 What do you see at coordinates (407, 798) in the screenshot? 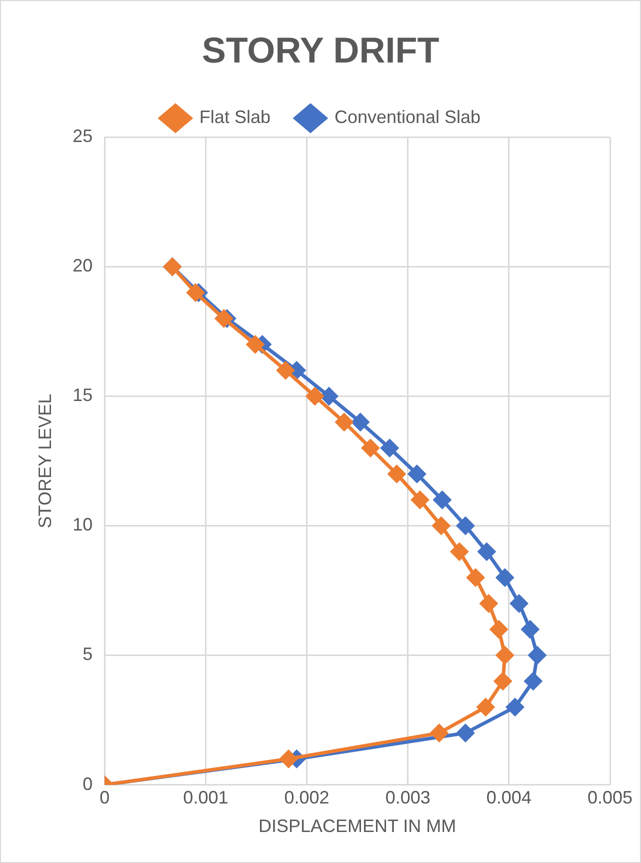
I see `x-tick-label: 0.003` at bounding box center [407, 798].